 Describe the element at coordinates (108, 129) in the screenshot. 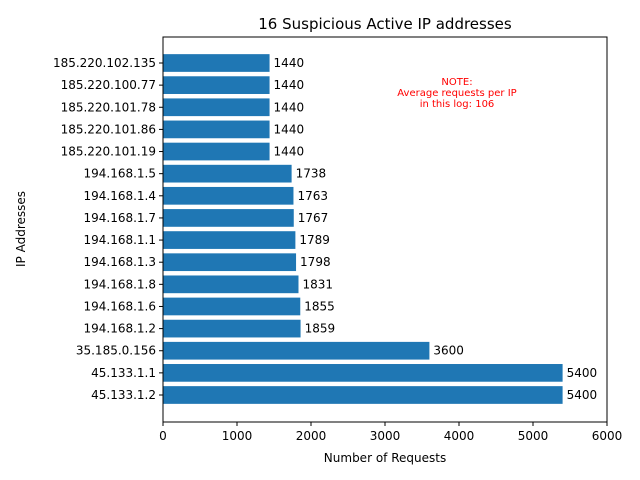

I see `y-tick-label: 185.220.101.86` at that location.